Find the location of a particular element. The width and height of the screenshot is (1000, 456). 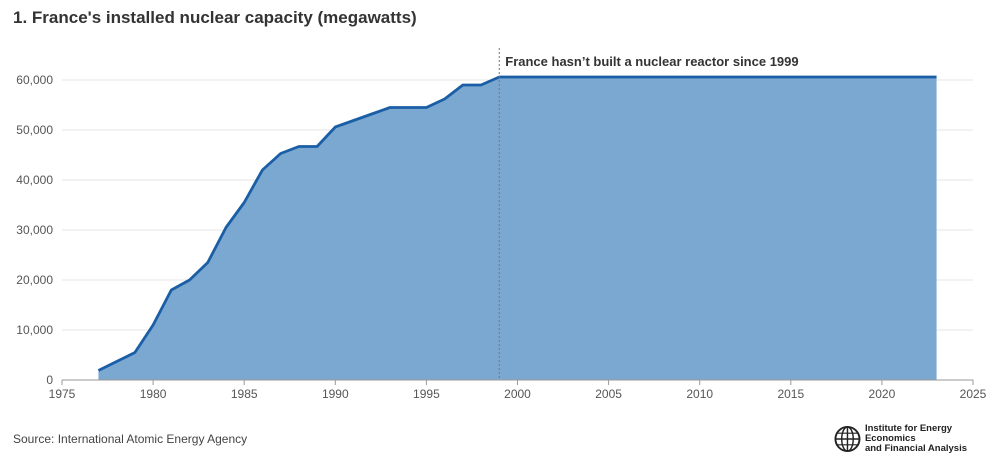

x-tick-label: 2010 is located at coordinates (699, 394).